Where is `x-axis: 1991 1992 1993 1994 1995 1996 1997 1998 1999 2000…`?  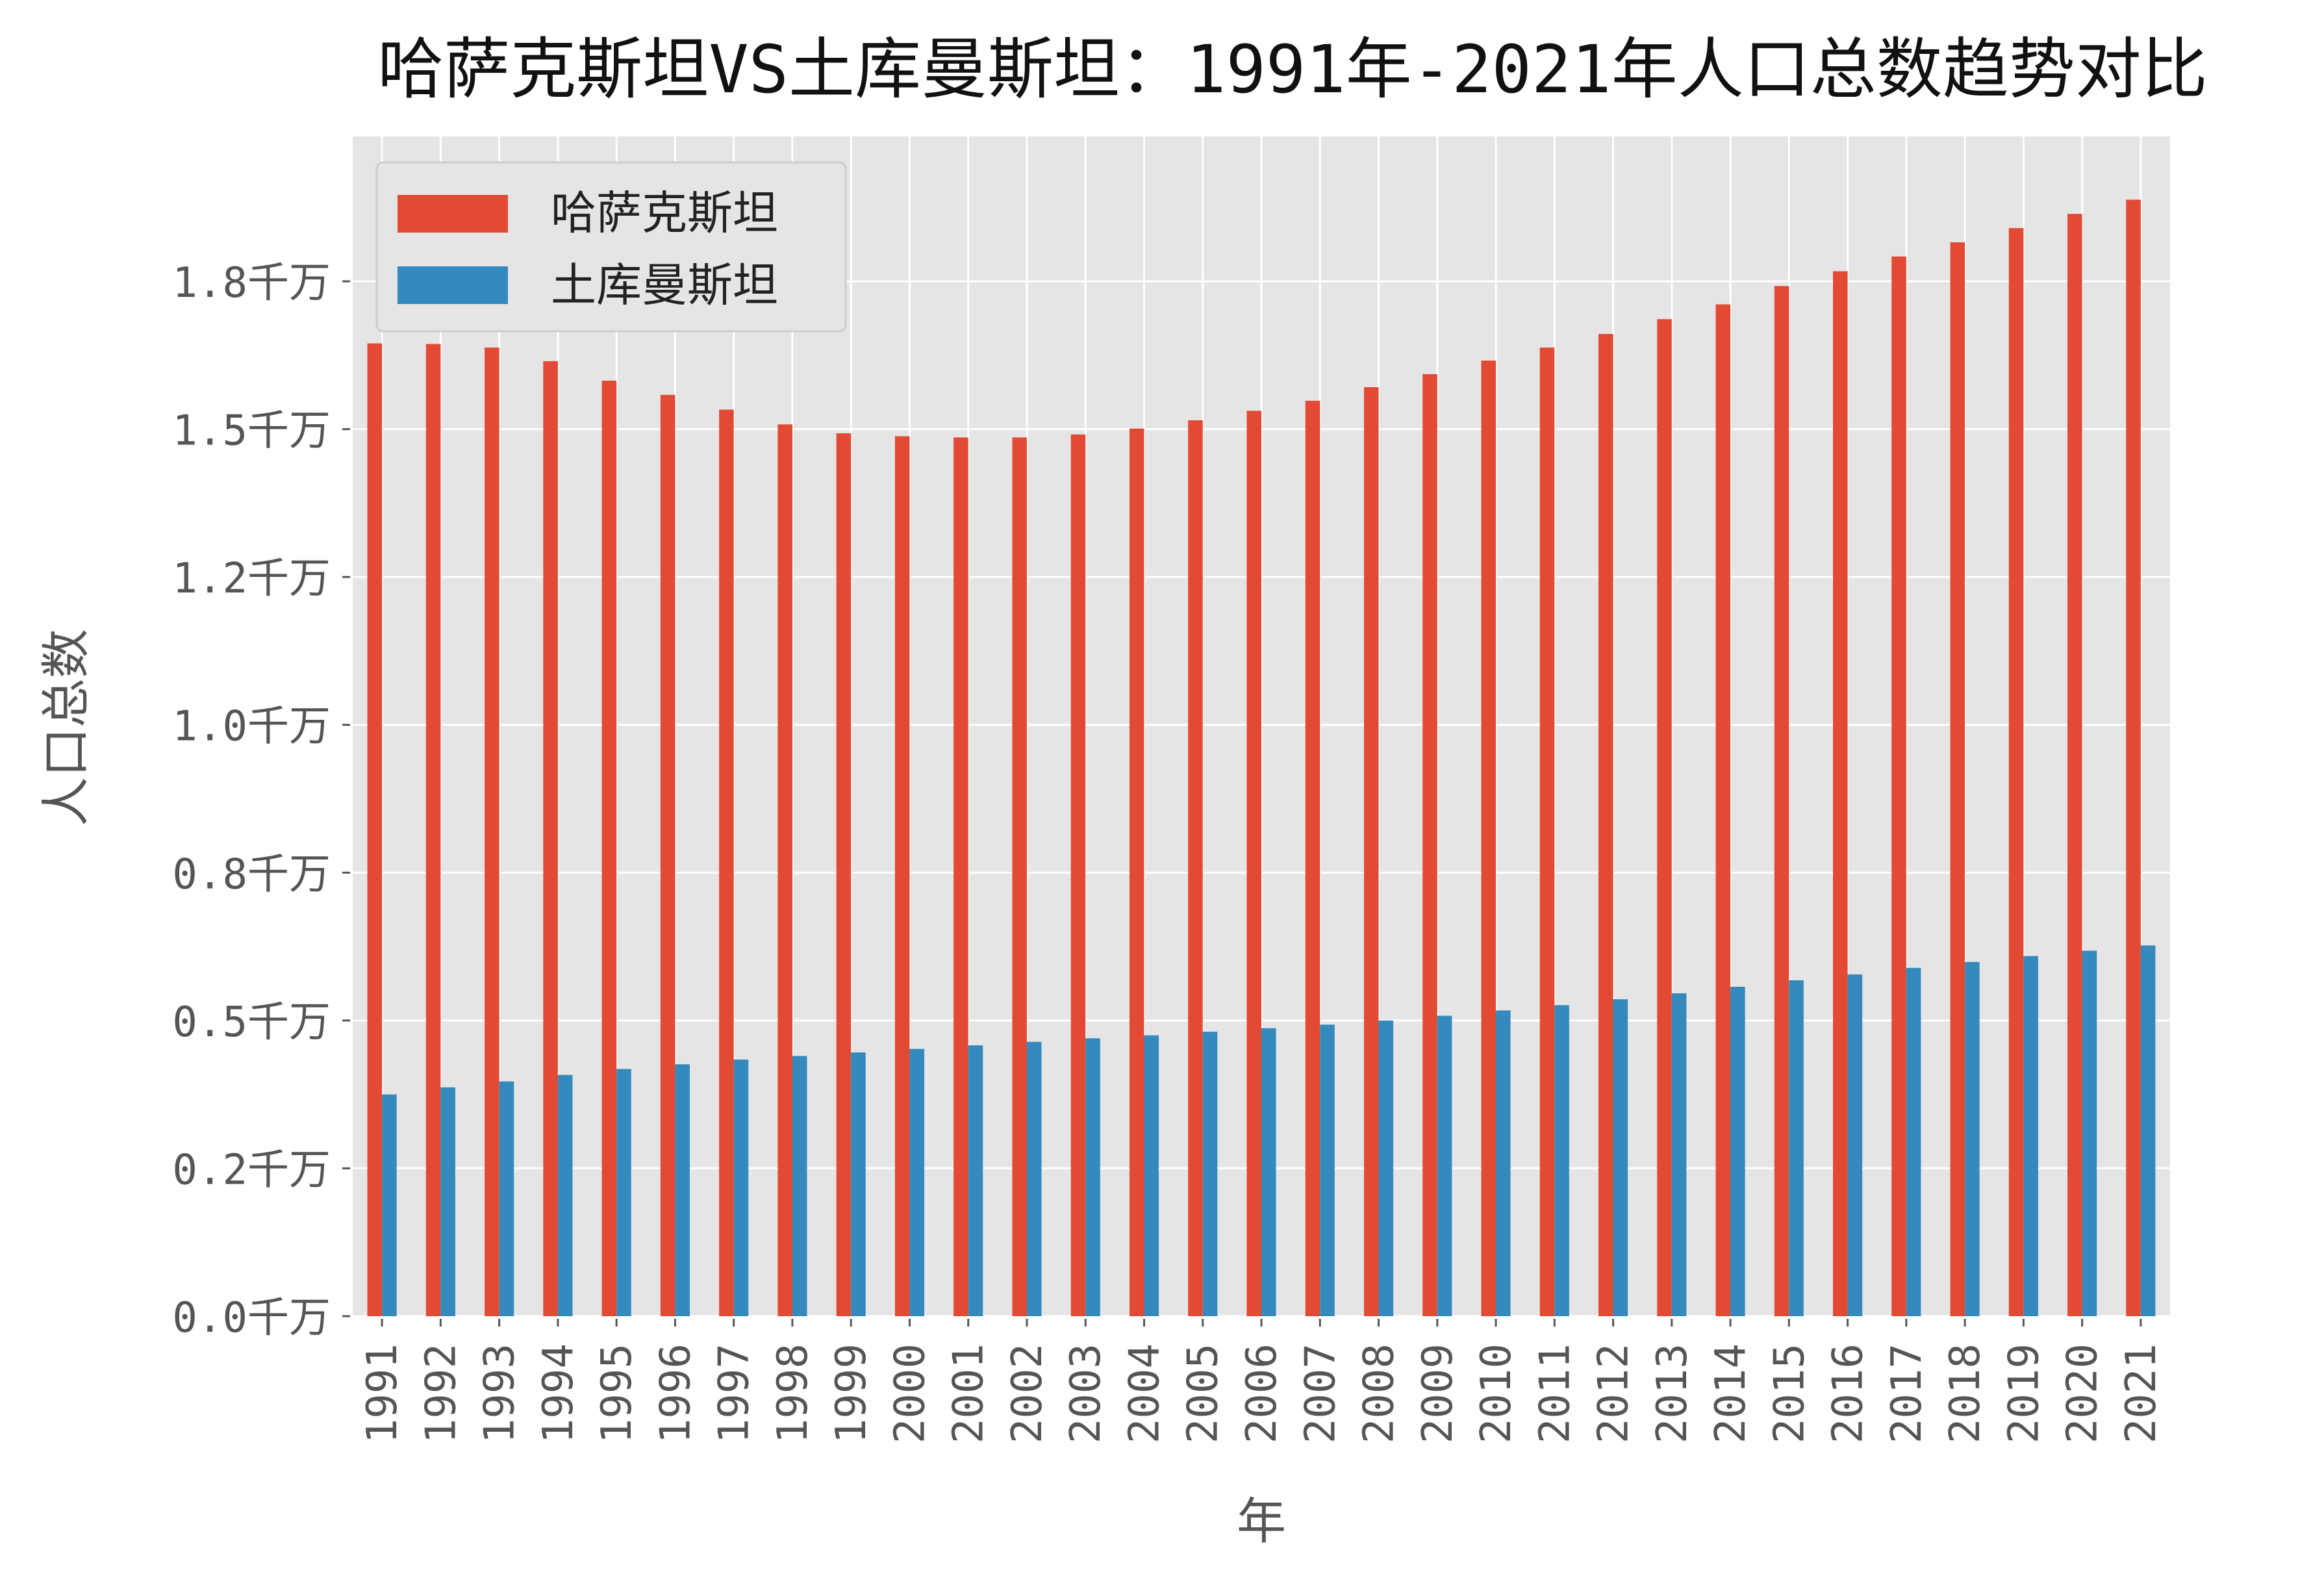
x-axis: 1991 1992 1993 1994 1995 1996 1997 1998 1999 2000… is located at coordinates (1263, 1381).